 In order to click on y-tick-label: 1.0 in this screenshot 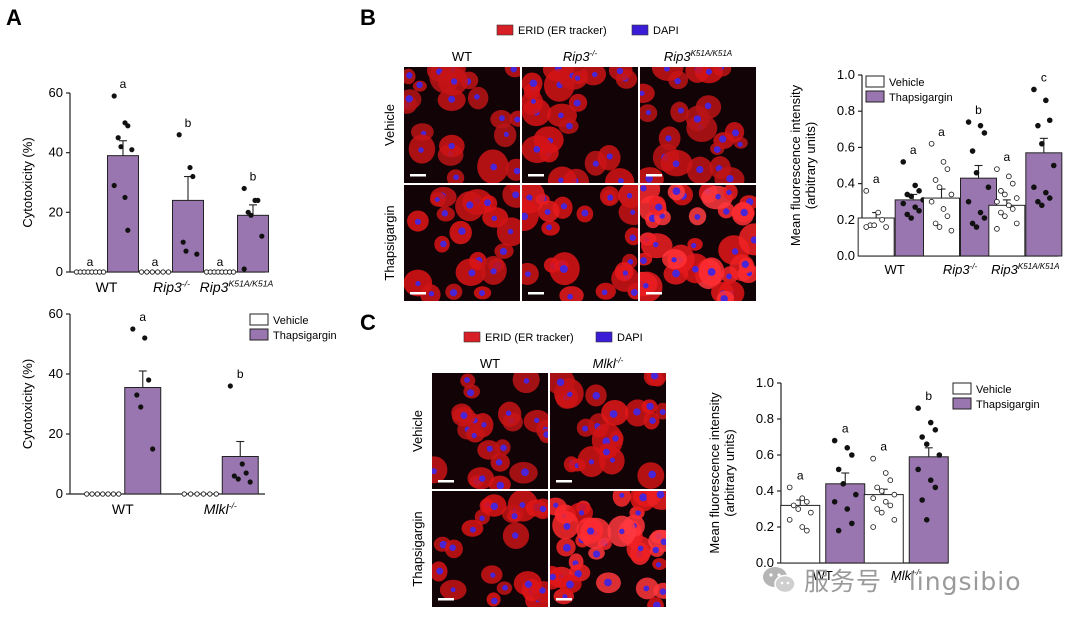, I will do `click(765, 382)`.